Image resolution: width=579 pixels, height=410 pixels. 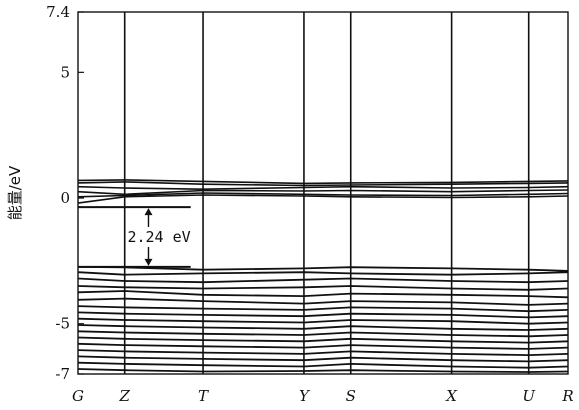 I want to click on y-tick-label: -5, so click(x=62, y=324).